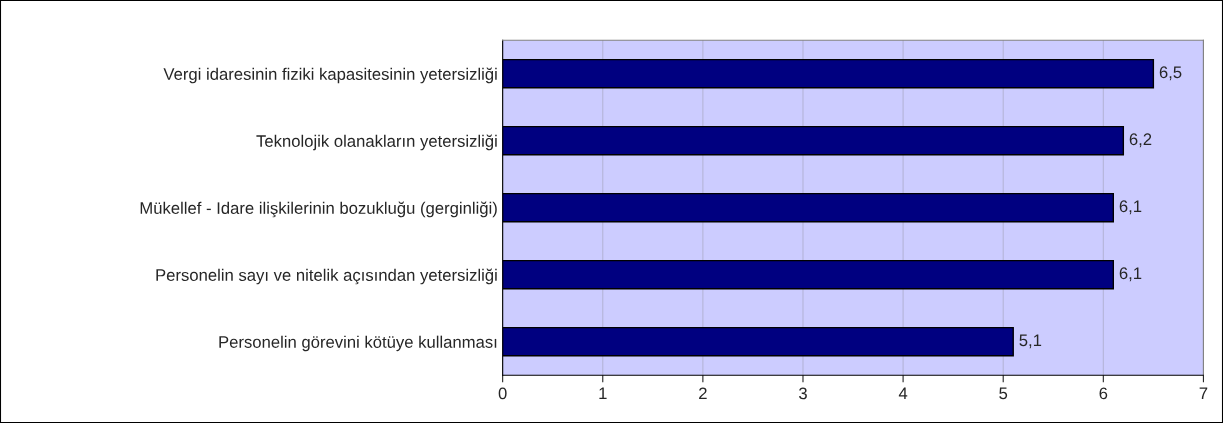 The width and height of the screenshot is (1223, 423). What do you see at coordinates (326, 276) in the screenshot?
I see `y-tick-label: Personelin sayı ve nitelik açısından yetersizliği` at bounding box center [326, 276].